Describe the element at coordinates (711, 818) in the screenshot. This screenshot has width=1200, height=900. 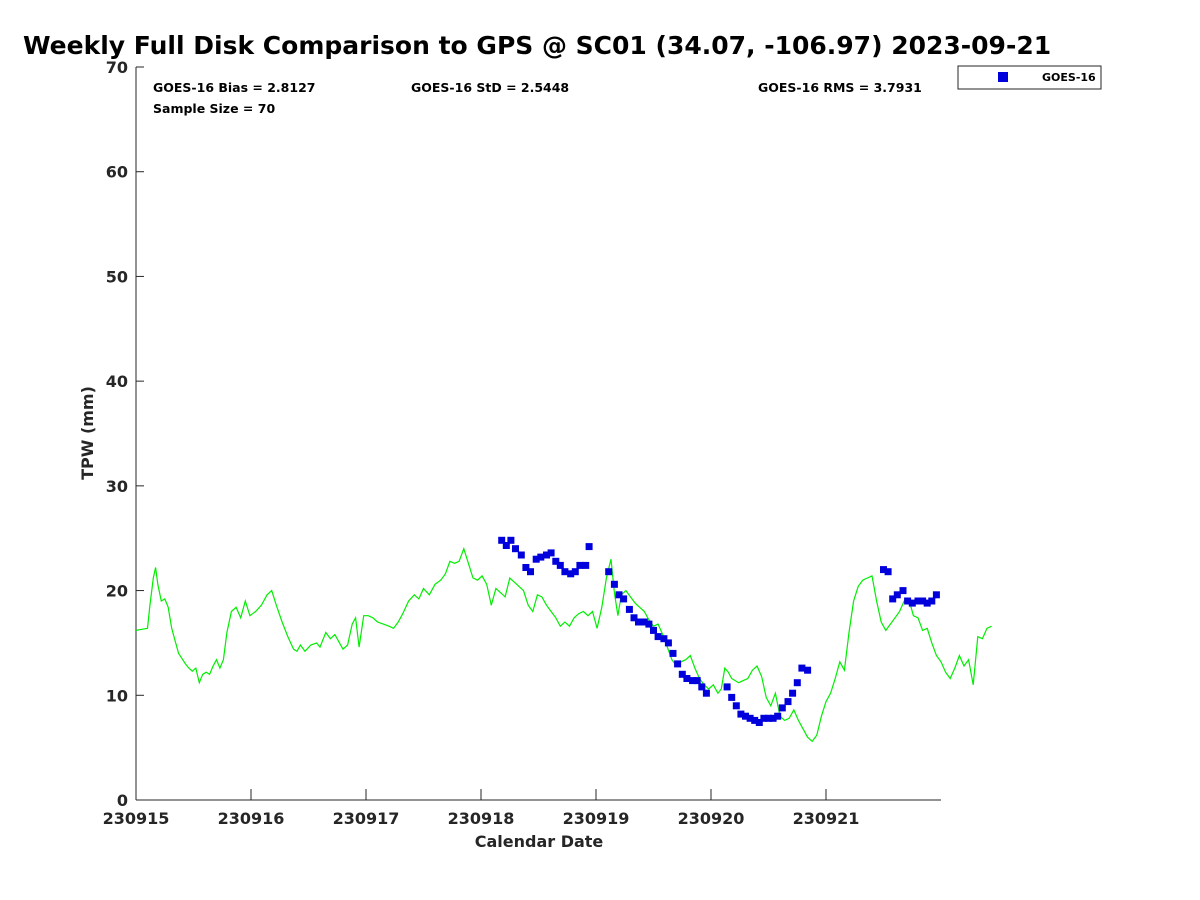
I see `x-tick-label: 230920` at that location.